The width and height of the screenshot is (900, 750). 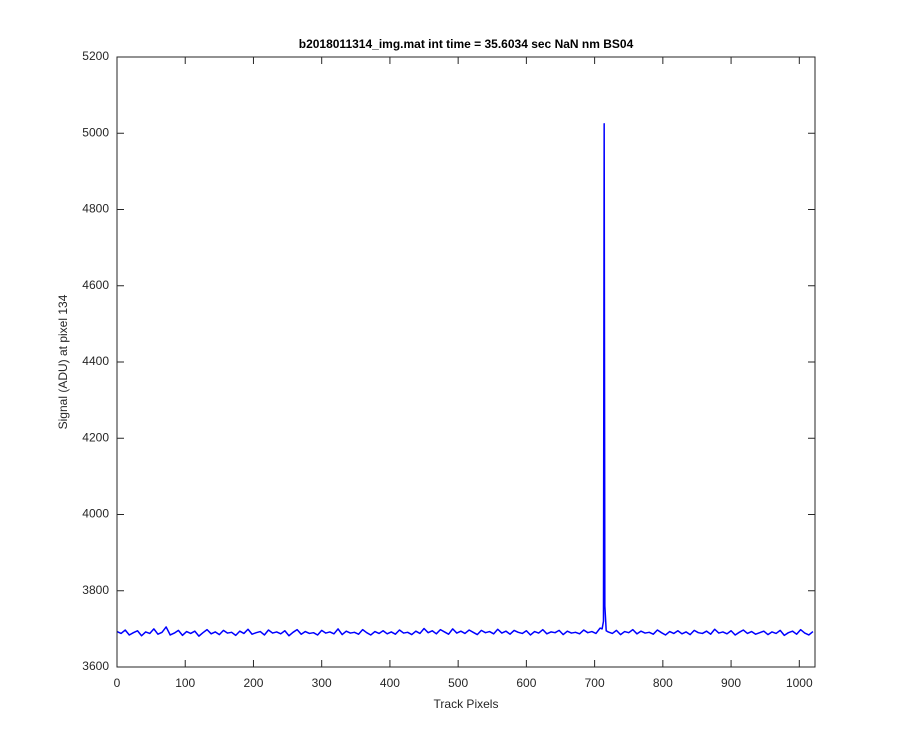 What do you see at coordinates (799, 683) in the screenshot?
I see `x-tick-label: 1000` at bounding box center [799, 683].